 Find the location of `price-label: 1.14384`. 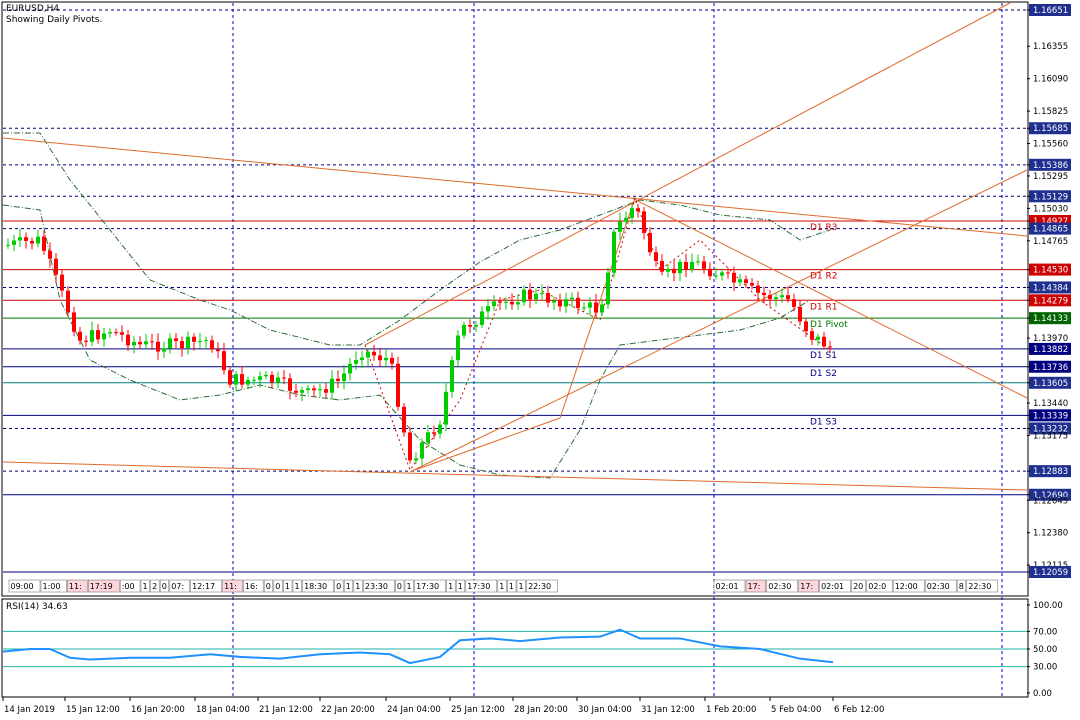

price-label: 1.14384 is located at coordinates (1050, 288).